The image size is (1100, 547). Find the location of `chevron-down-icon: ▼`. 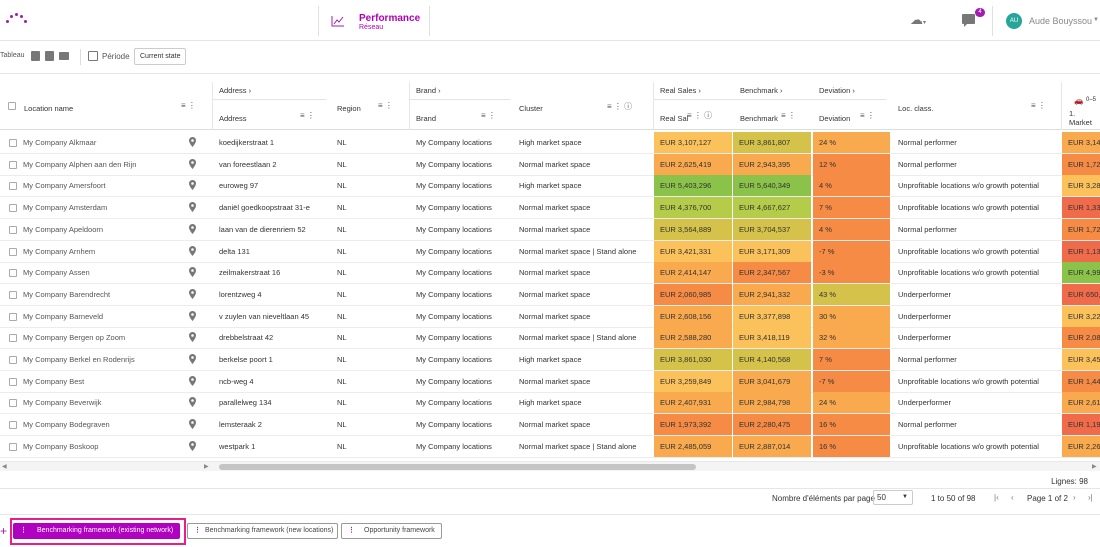

chevron-down-icon: ▼ is located at coordinates (1096, 20).